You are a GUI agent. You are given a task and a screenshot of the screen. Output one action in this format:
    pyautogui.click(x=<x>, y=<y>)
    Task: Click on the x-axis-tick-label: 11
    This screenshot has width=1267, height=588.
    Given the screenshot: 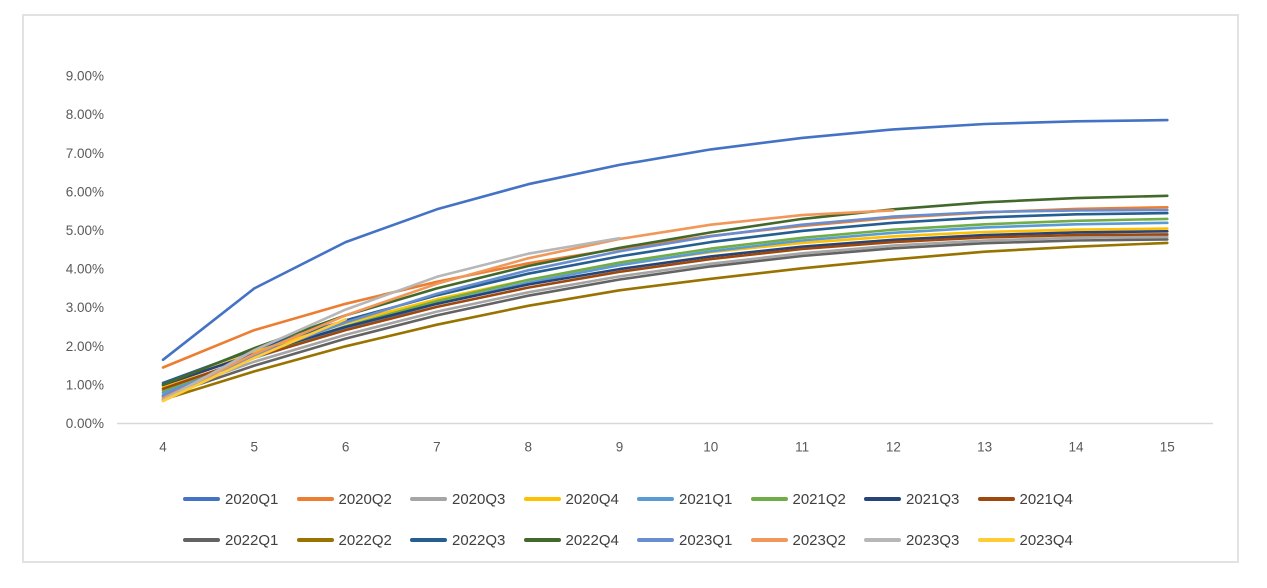 What is the action you would take?
    pyautogui.click(x=802, y=447)
    